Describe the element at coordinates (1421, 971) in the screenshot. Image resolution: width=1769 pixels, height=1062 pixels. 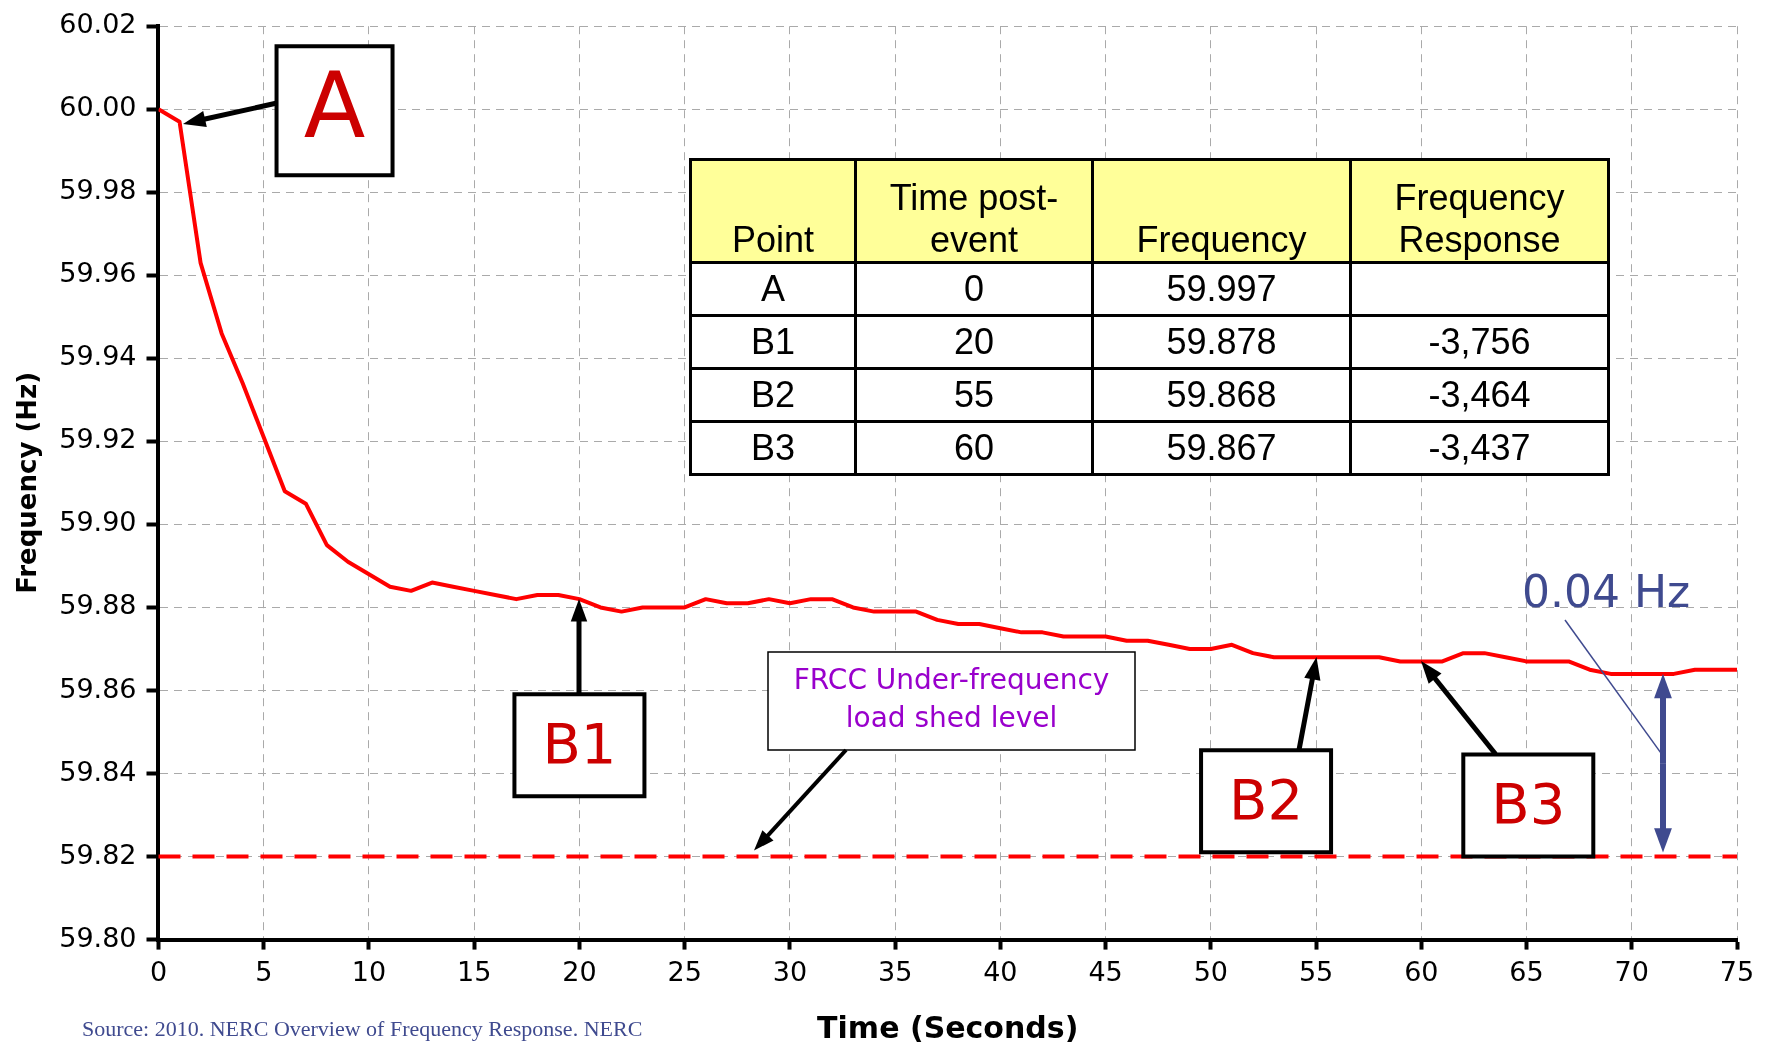
I see `x-tick-label: 60` at that location.